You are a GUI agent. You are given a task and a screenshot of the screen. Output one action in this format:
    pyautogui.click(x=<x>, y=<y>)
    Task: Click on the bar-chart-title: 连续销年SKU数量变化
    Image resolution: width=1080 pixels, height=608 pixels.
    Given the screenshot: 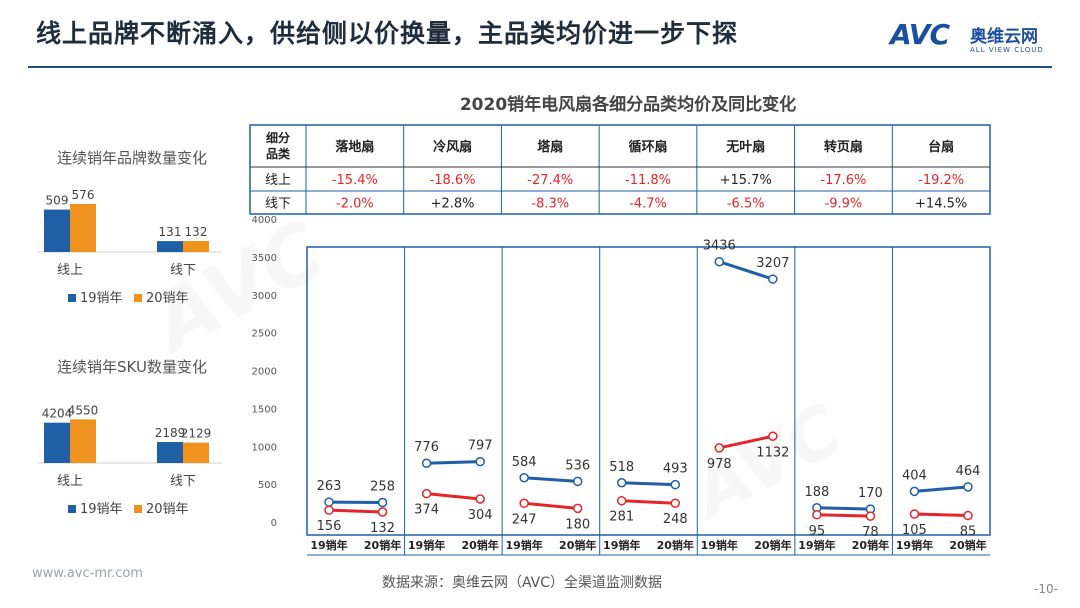 What is the action you would take?
    pyautogui.click(x=132, y=367)
    